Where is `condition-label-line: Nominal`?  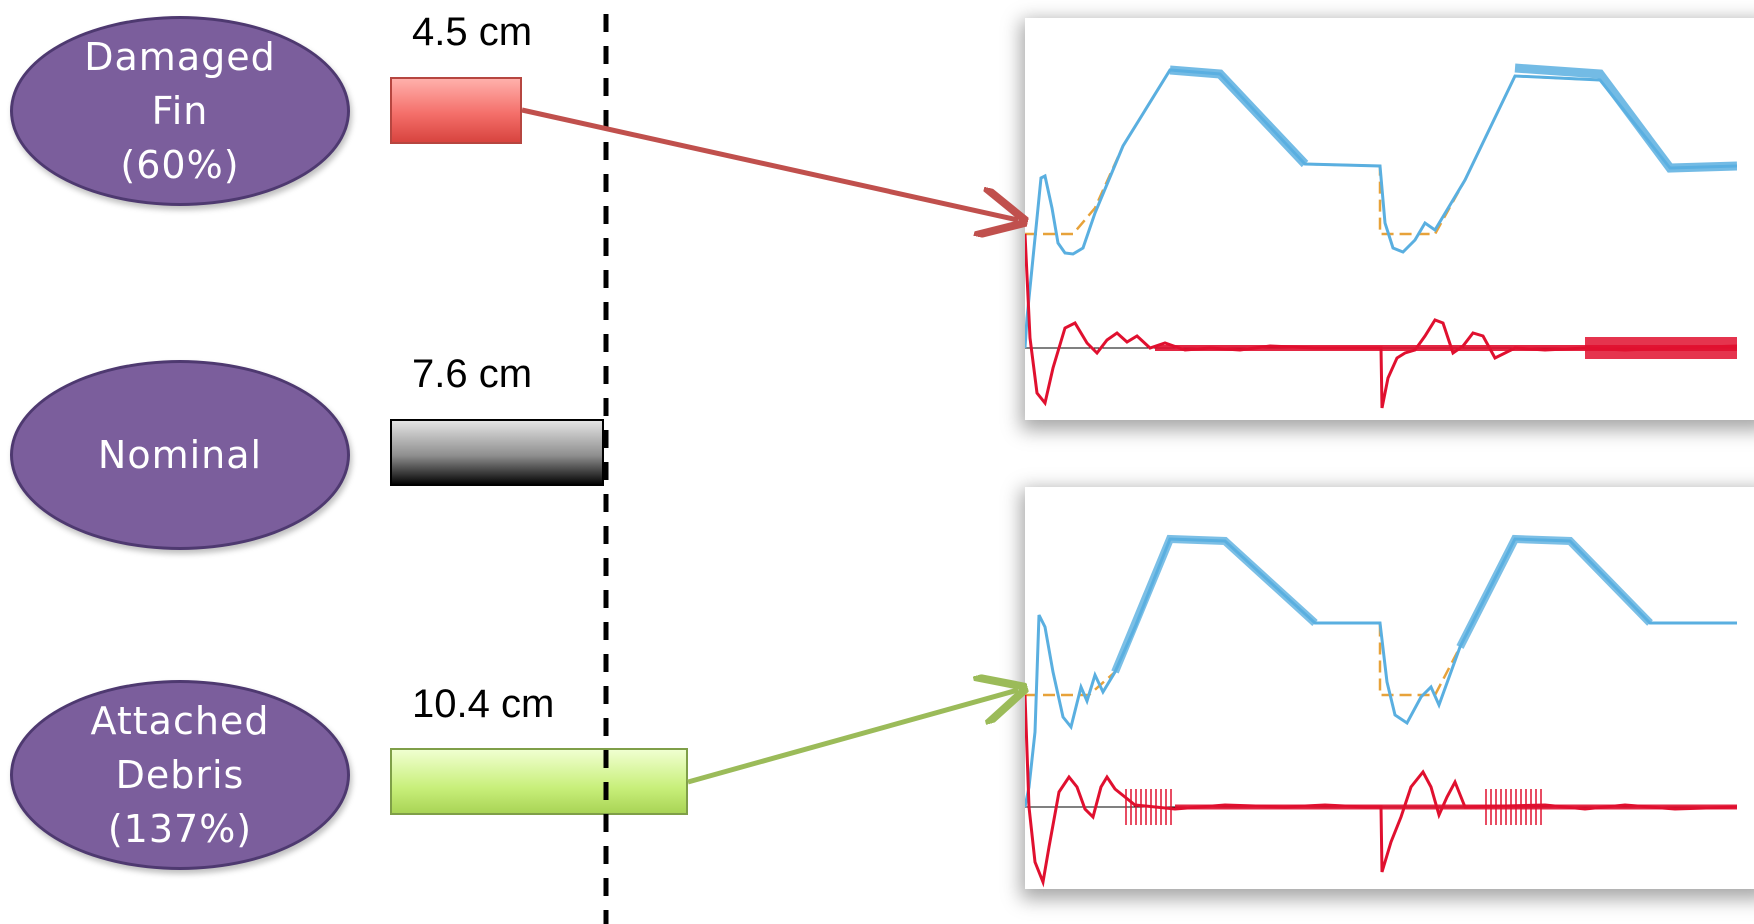
condition-label-line: Nominal is located at coordinates (180, 455).